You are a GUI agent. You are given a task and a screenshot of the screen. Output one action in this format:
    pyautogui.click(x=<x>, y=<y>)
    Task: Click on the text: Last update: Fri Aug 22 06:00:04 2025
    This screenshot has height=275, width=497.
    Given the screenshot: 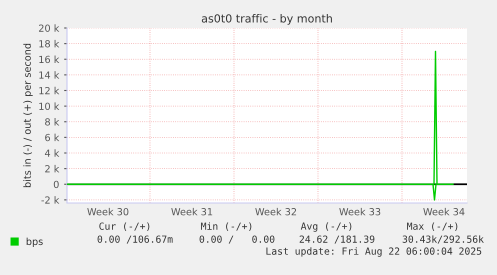 What is the action you would take?
    pyautogui.click(x=374, y=252)
    